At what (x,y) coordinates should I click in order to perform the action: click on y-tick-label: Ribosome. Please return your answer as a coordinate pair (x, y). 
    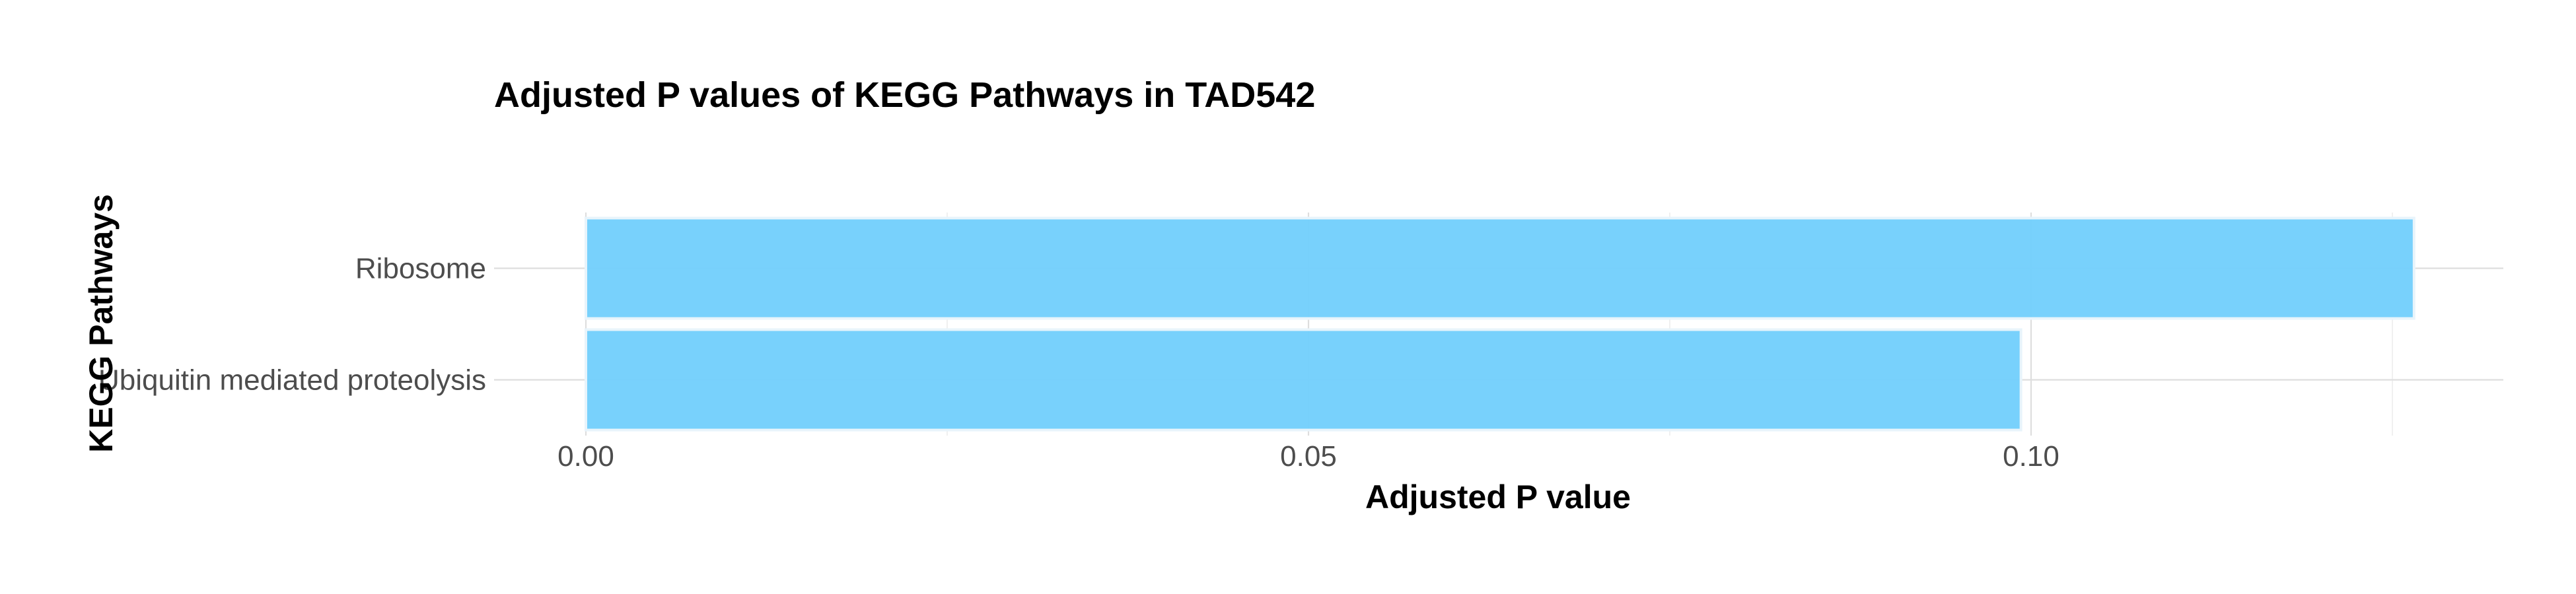
    Looking at the image, I should click on (421, 269).